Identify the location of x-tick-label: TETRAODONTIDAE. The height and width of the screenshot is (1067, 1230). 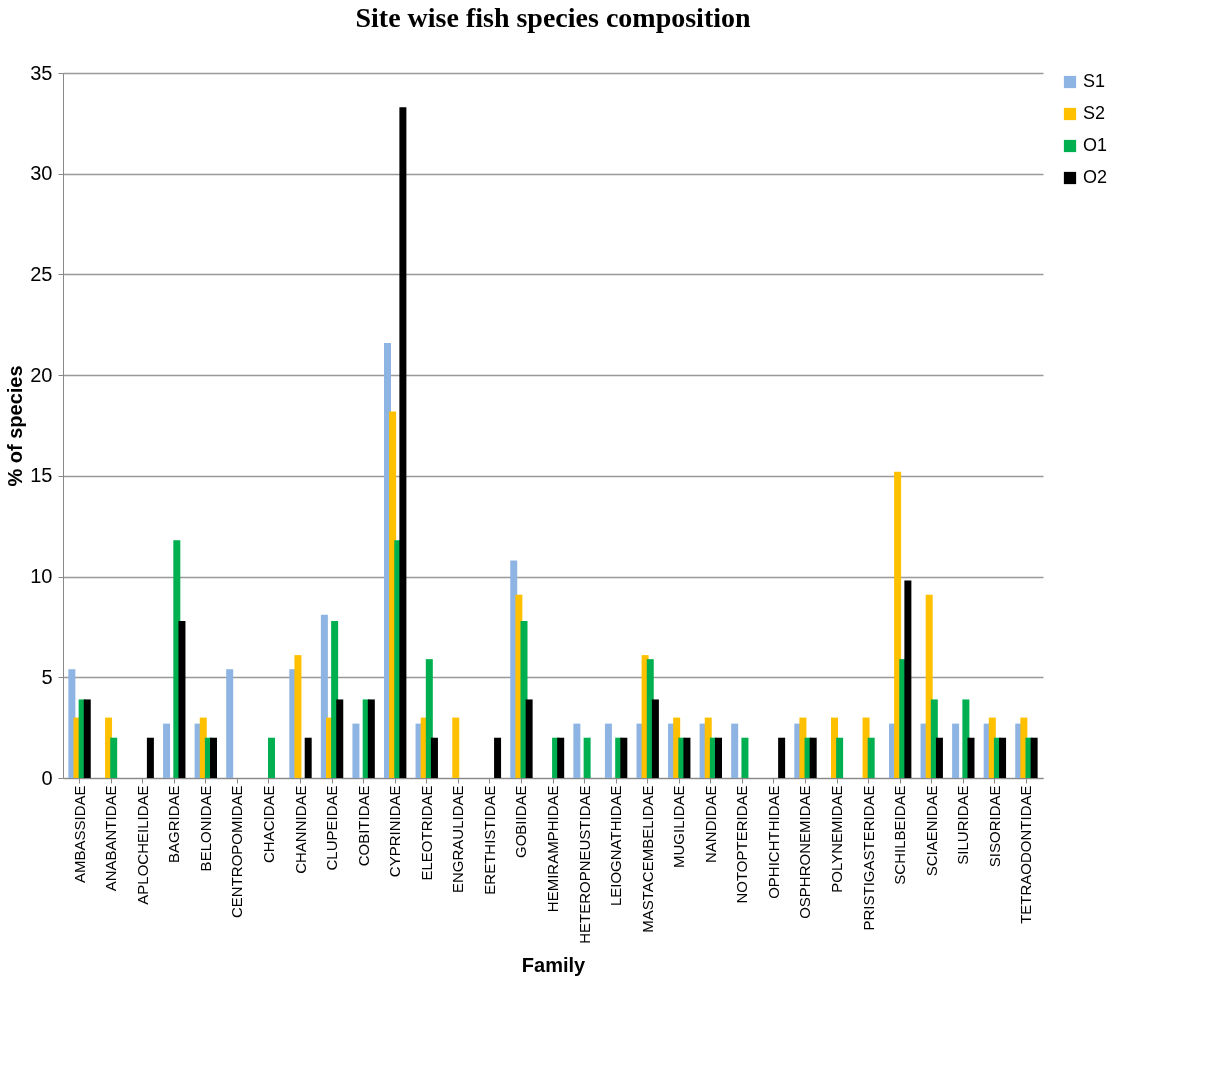
(1026, 854).